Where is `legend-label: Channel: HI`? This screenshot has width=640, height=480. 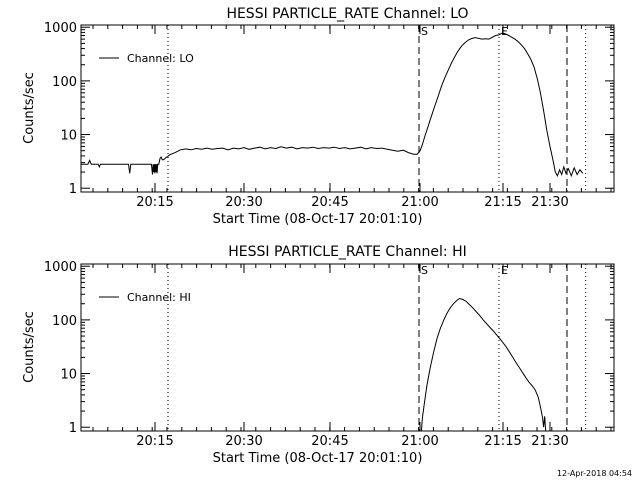 legend-label: Channel: HI is located at coordinates (159, 297).